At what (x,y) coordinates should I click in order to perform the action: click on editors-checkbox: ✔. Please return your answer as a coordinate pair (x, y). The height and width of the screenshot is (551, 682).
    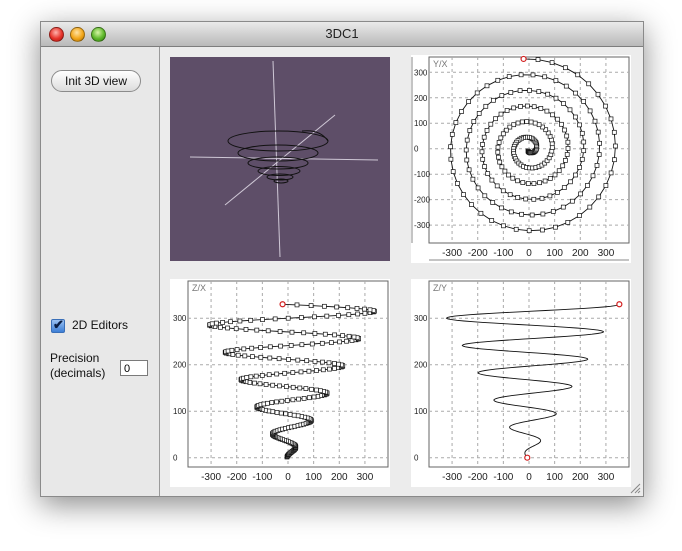
    Looking at the image, I should click on (58, 325).